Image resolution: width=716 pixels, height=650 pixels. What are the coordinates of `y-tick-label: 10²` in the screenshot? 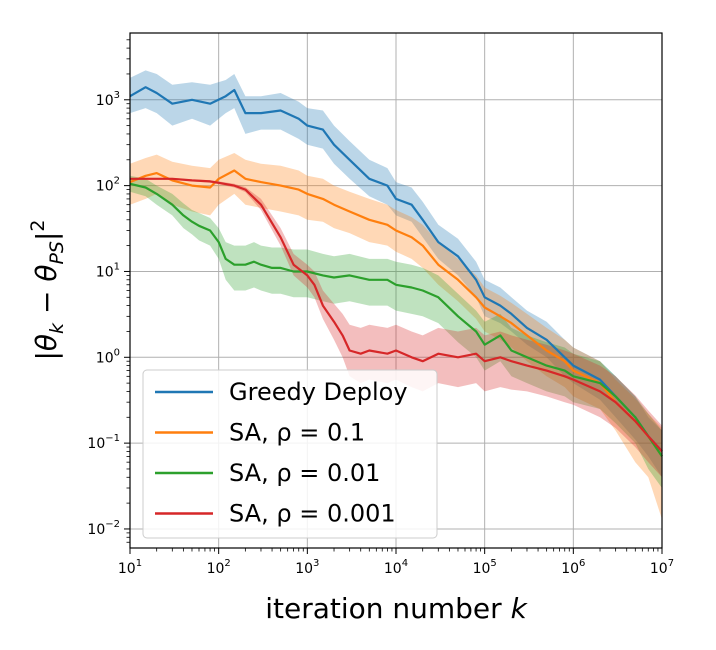 It's located at (108, 185).